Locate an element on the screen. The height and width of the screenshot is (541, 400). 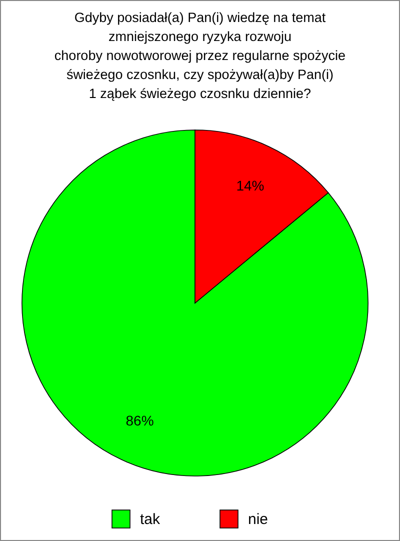
chart-title: Gdyby posiadał(a) Pan(i) wiedzę na temat zmniejszonego ryzyka rozwoju choroby nowotworowej przez regularne spożycie świeżego czosnku, czy spożywał(a)by Pan(i) 1 ząbek świeżego czosnku dziennie? is located at coordinates (200, 55).